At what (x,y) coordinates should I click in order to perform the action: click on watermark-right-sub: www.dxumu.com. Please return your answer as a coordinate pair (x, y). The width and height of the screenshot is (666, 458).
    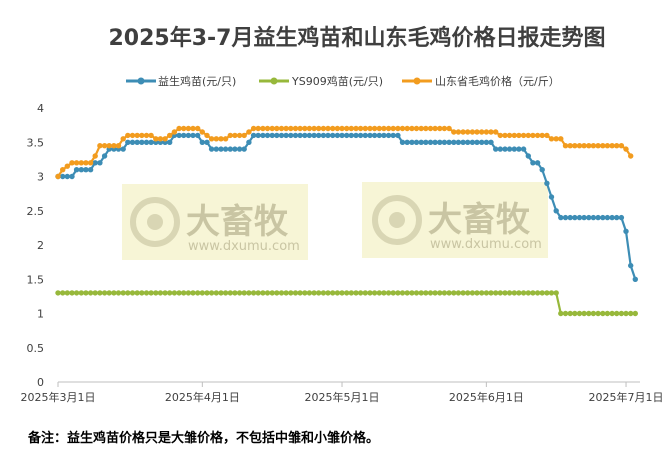
    Looking at the image, I should click on (486, 244).